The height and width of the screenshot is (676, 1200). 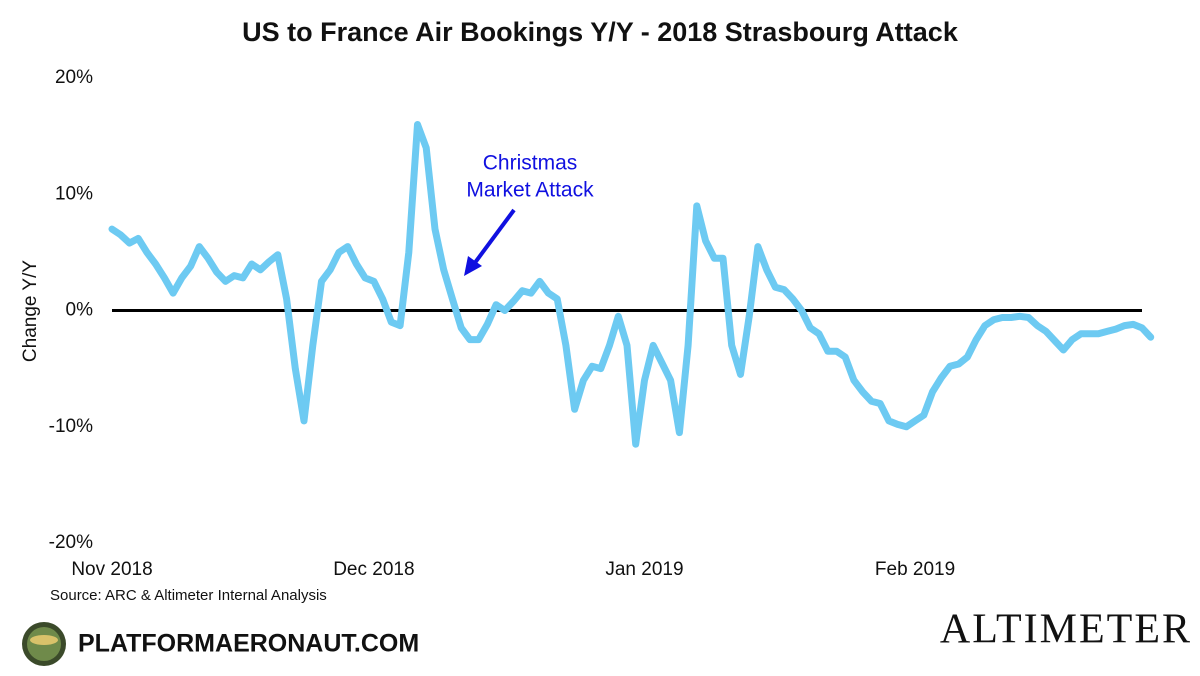 What do you see at coordinates (530, 163) in the screenshot?
I see `annotation: Christmas` at bounding box center [530, 163].